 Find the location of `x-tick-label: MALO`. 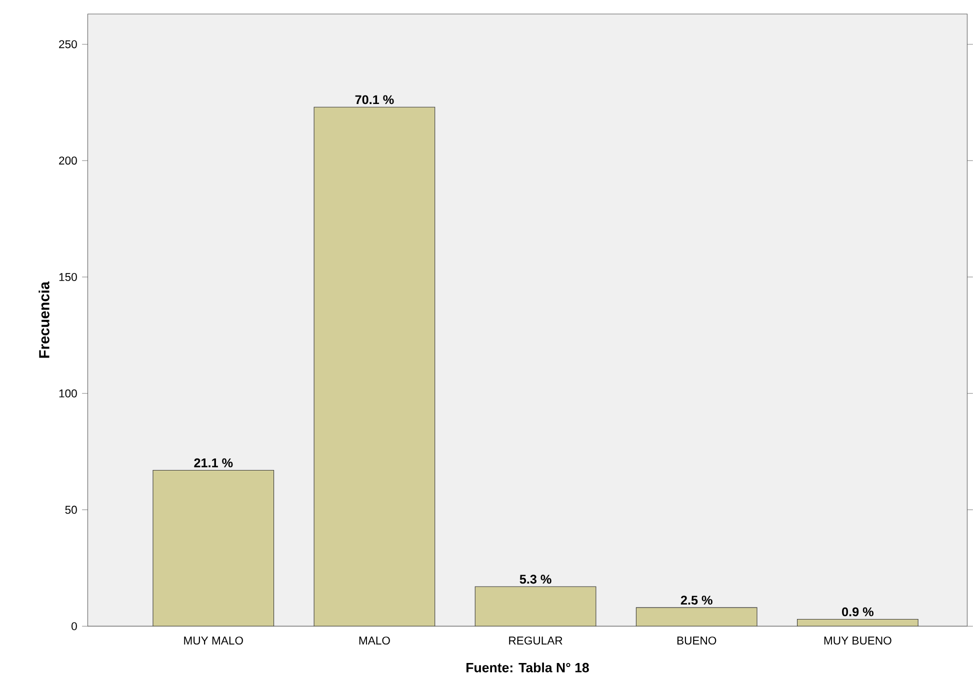

x-tick-label: MALO is located at coordinates (374, 640).